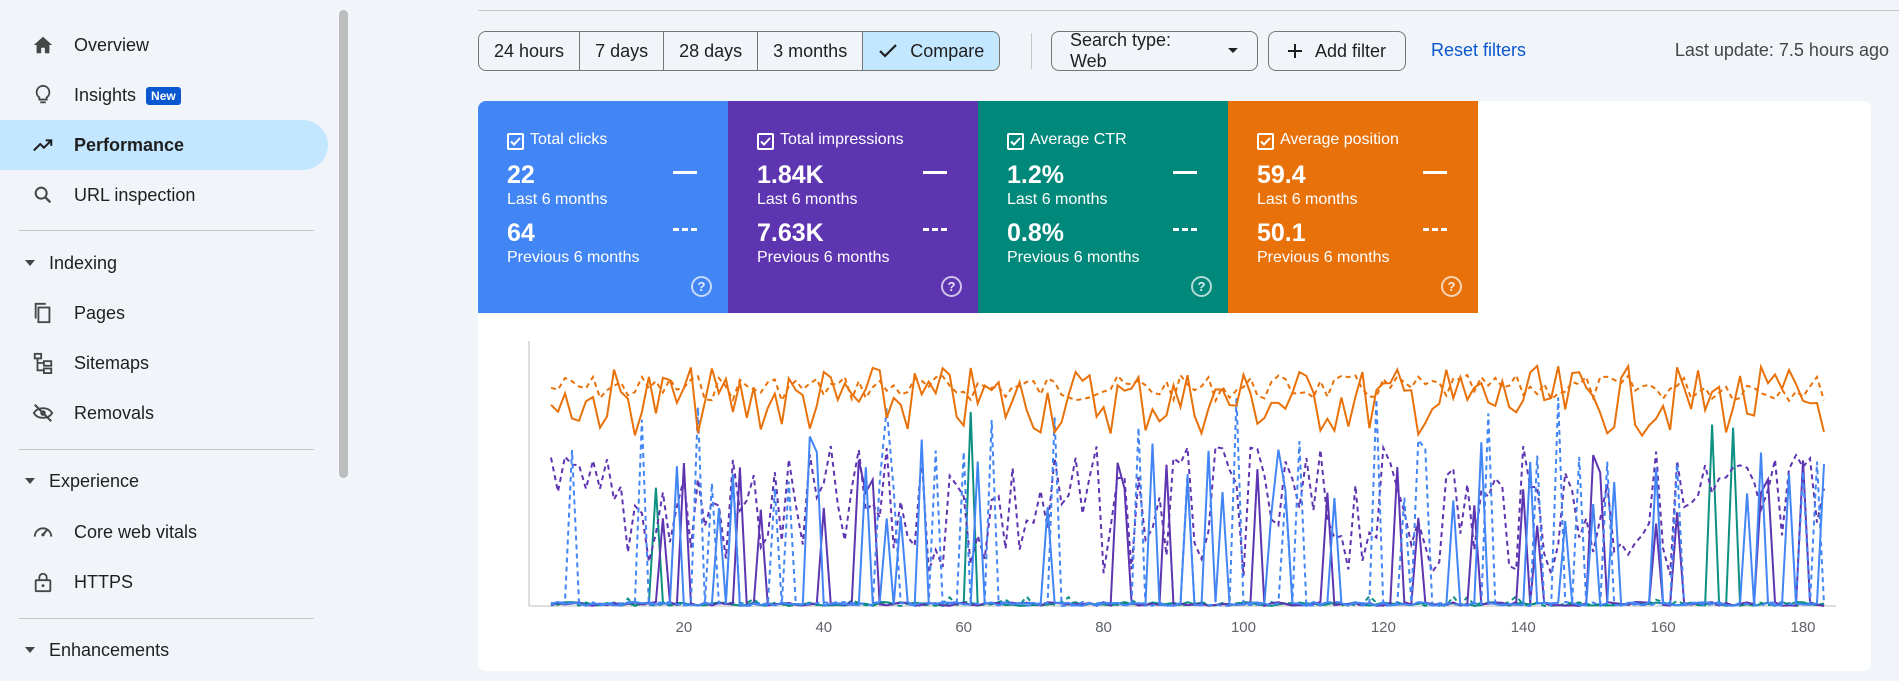 This screenshot has height=681, width=1899. What do you see at coordinates (790, 233) in the screenshot?
I see `metric-previous-value: 7.63K` at bounding box center [790, 233].